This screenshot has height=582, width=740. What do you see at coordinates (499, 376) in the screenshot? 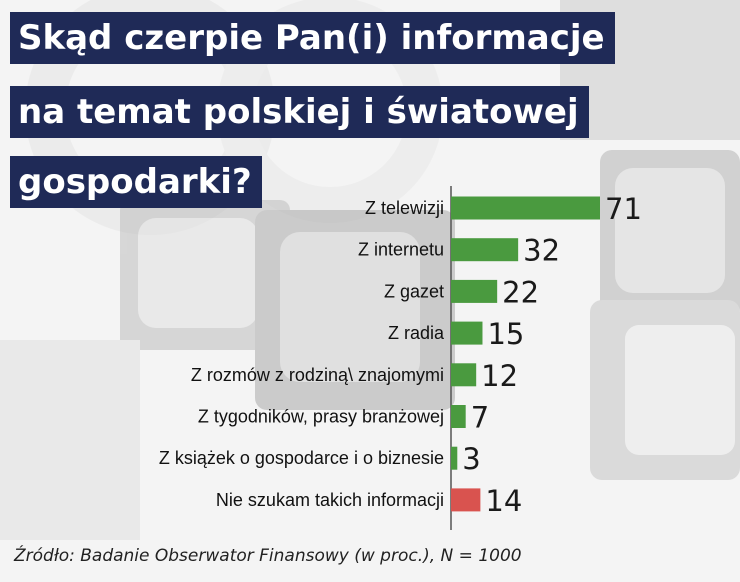
I see `value-label: 12` at bounding box center [499, 376].